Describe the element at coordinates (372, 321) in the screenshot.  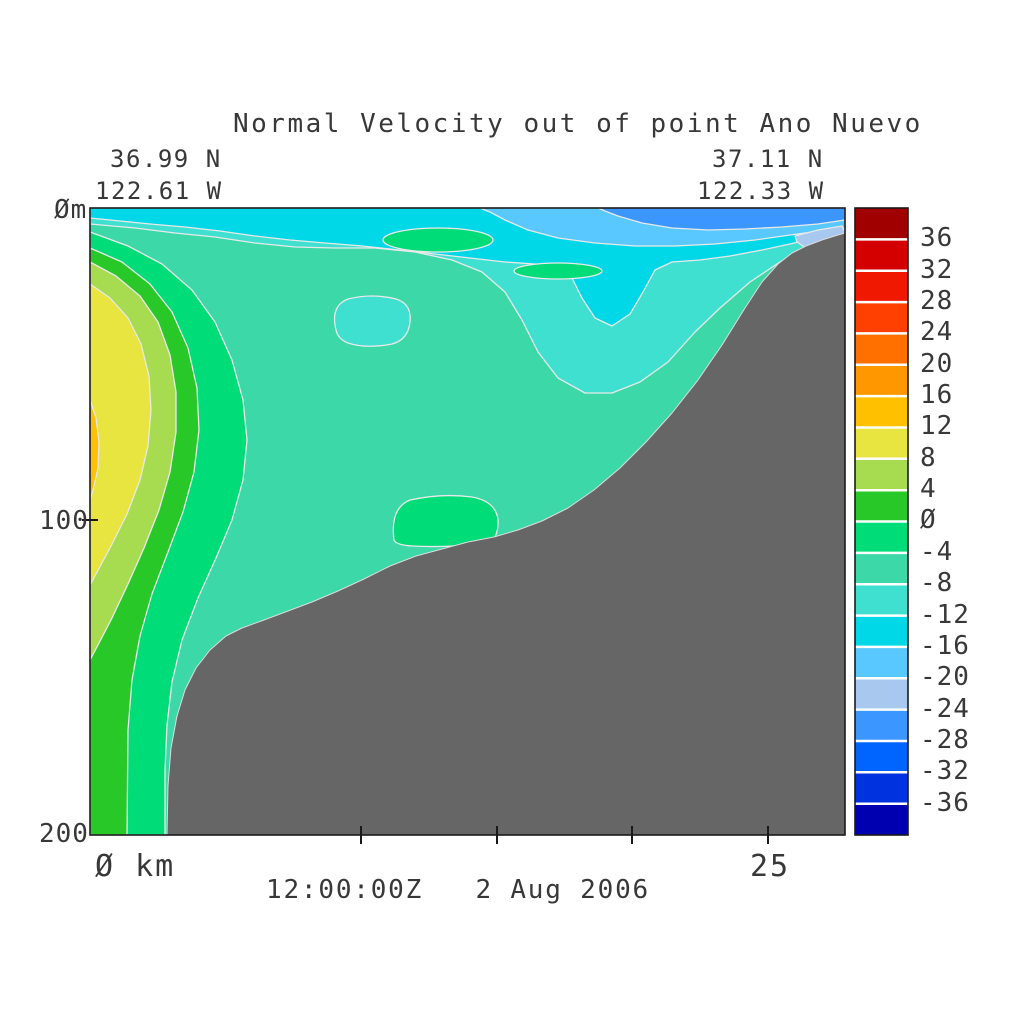
I see `patch-minus12-to-minus8` at that location.